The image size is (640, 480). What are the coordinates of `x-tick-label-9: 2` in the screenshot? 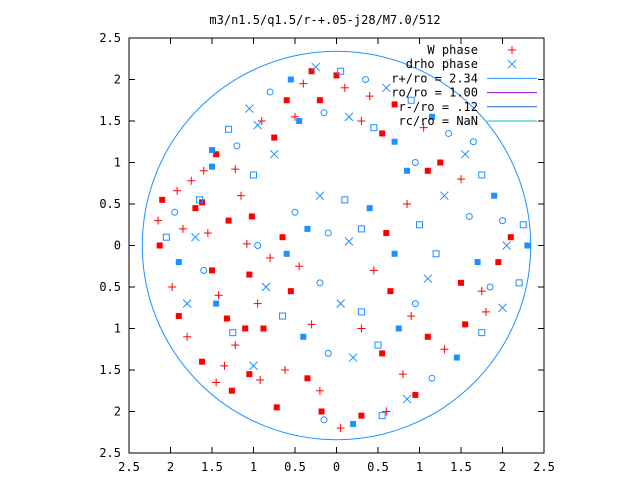 It's located at (502, 467).